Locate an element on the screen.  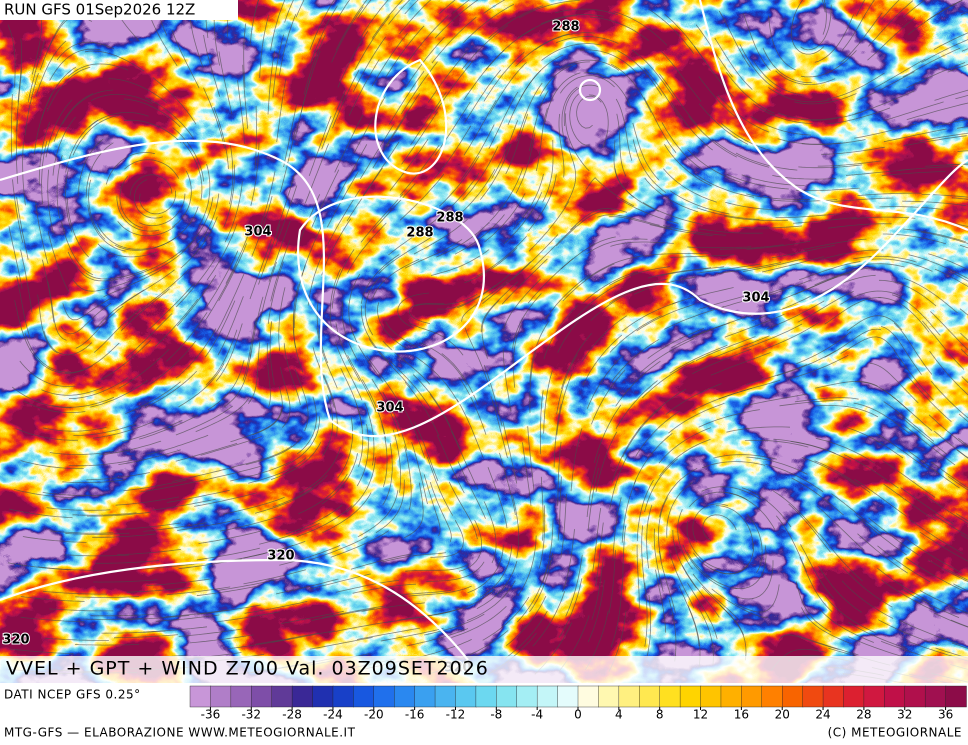
colorbar-tick-label: -28 is located at coordinates (292, 715).